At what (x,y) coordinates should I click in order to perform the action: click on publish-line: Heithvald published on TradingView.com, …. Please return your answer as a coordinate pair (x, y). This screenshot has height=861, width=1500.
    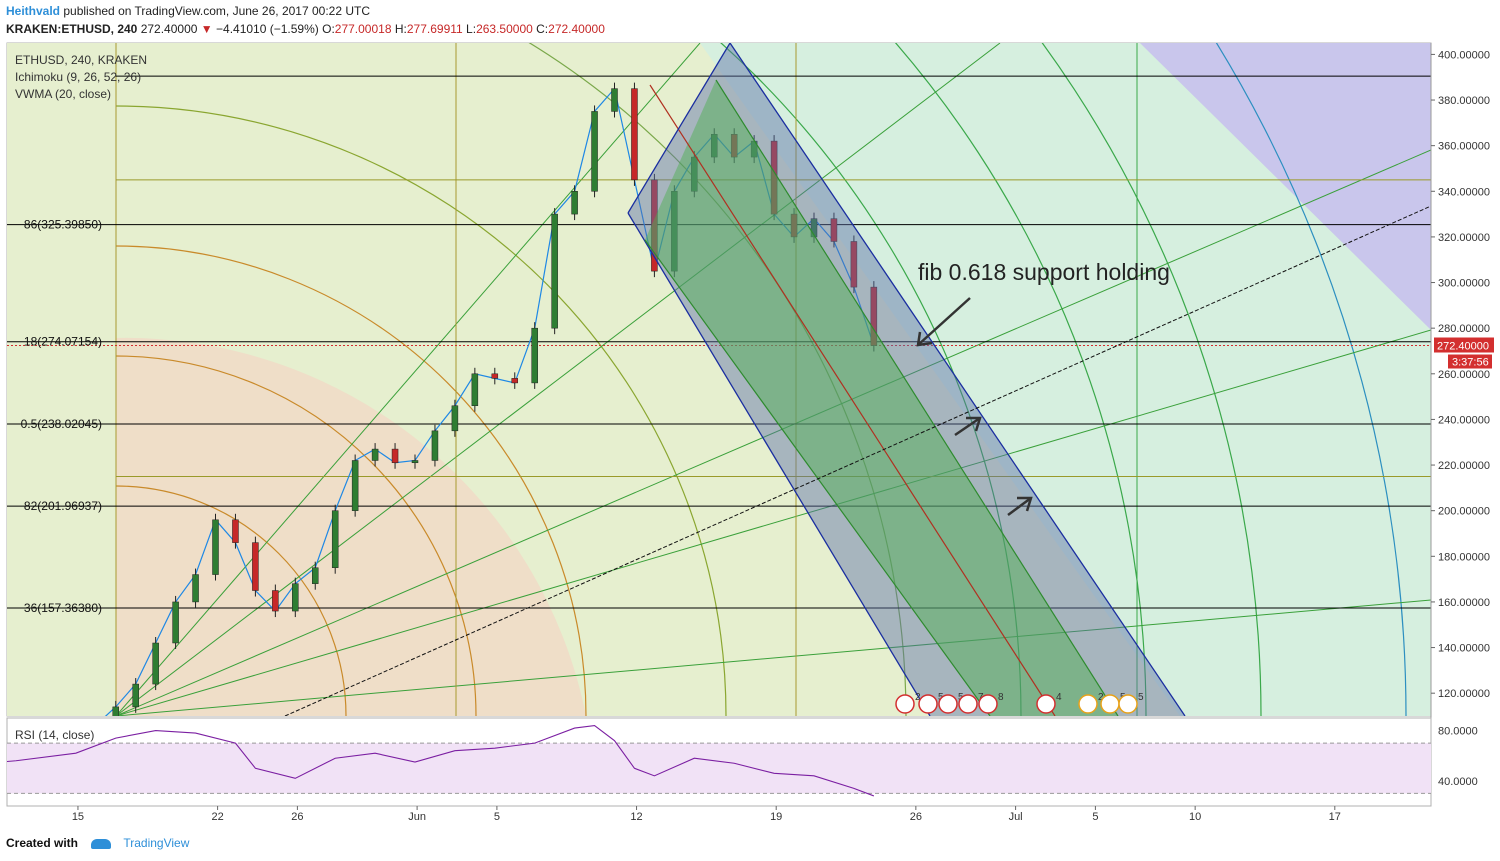
    Looking at the image, I should click on (188, 11).